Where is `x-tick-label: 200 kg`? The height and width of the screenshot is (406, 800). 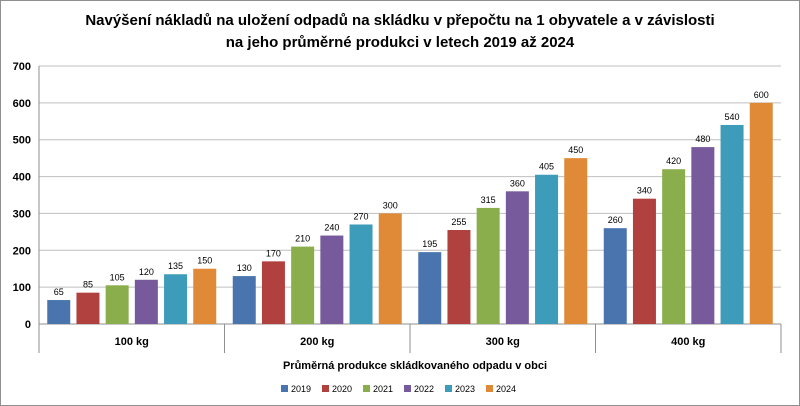 x-tick-label: 200 kg is located at coordinates (317, 342).